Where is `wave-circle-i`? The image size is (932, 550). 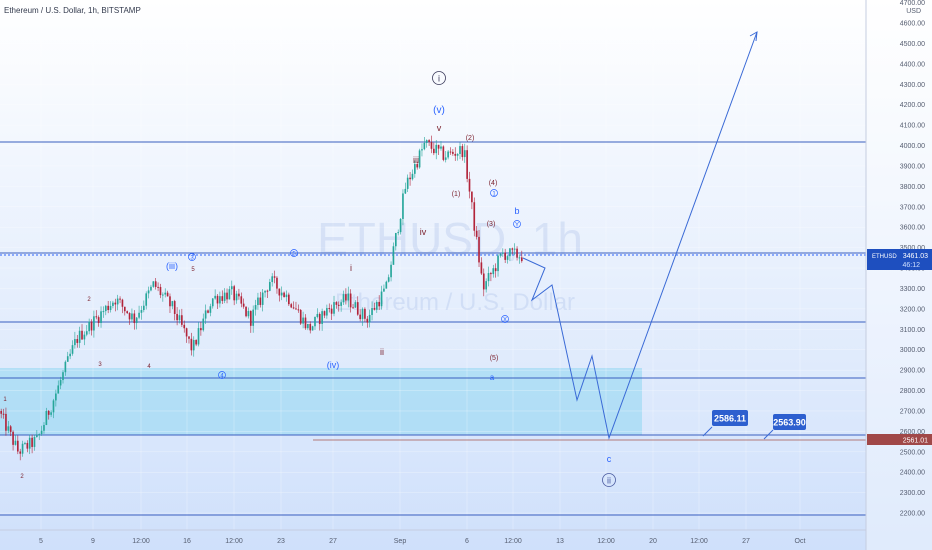
wave-circle-i is located at coordinates (439, 78).